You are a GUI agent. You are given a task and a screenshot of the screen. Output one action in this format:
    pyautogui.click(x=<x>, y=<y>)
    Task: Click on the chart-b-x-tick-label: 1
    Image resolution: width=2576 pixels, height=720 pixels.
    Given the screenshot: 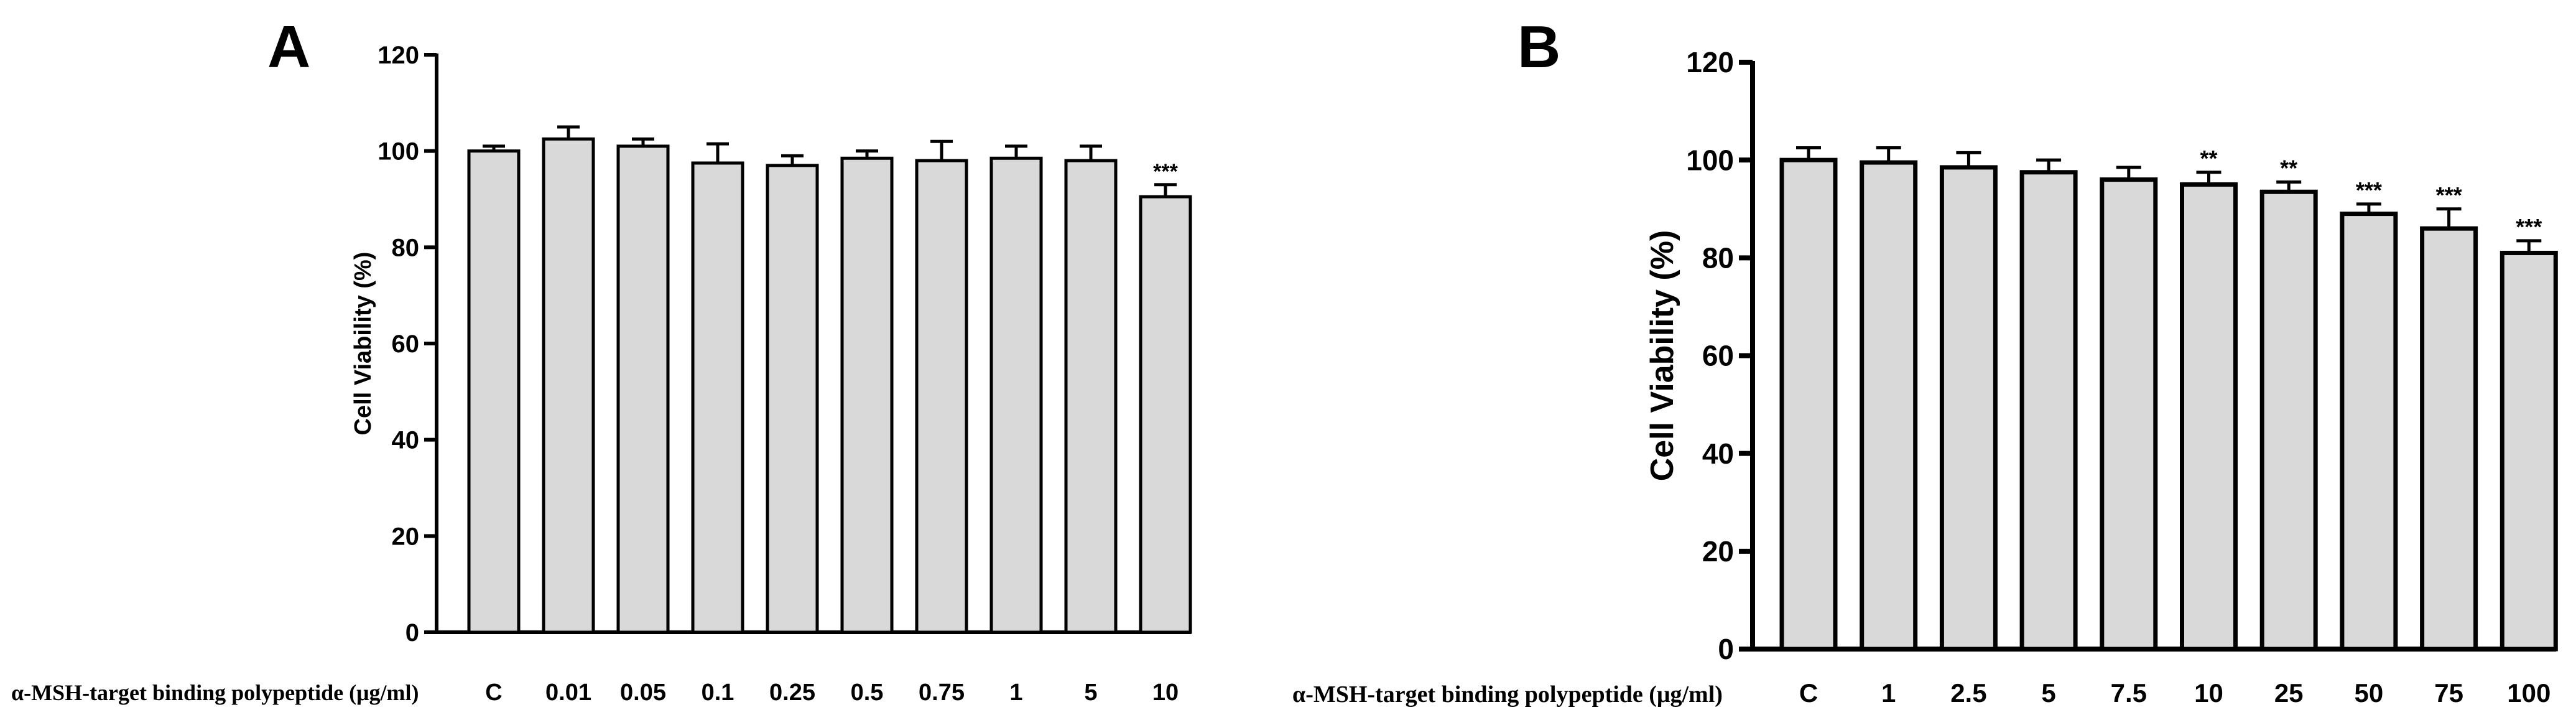 What is the action you would take?
    pyautogui.click(x=1888, y=693)
    